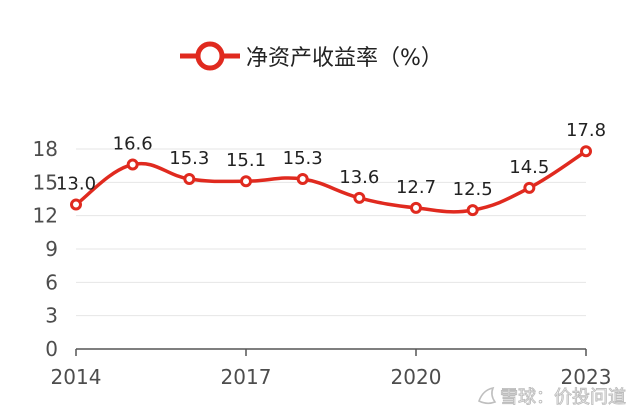  I want to click on data-label: 17.8, so click(586, 130).